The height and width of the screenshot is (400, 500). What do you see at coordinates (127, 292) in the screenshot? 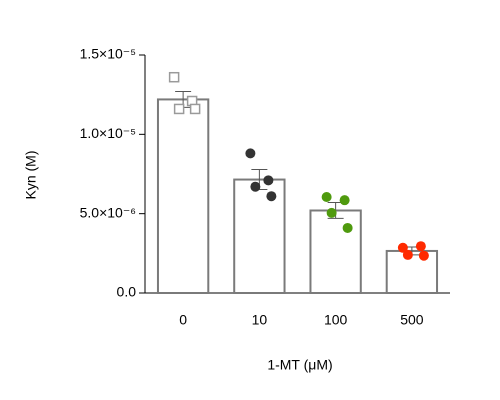
I see `y-tick-label: 0.0` at bounding box center [127, 292].